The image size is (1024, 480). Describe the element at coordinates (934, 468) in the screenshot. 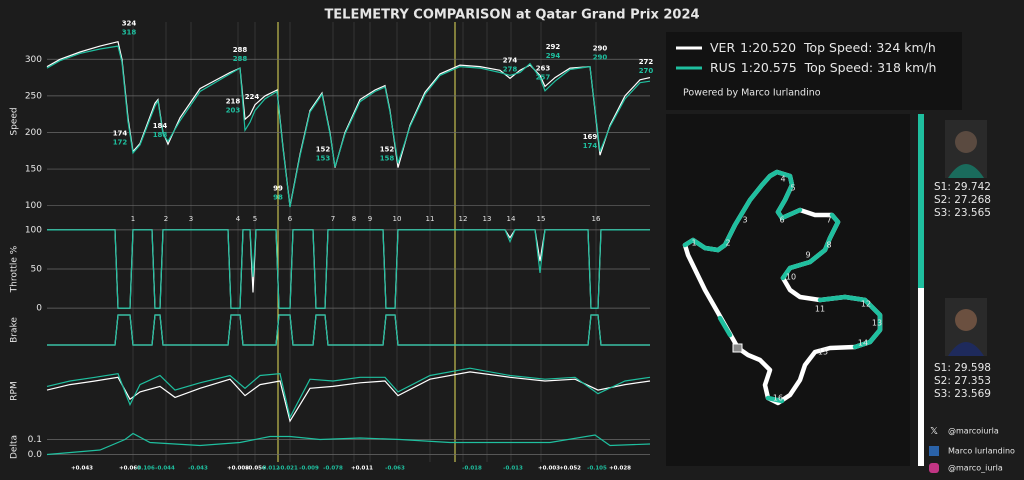

I see `instagram-icon` at that location.